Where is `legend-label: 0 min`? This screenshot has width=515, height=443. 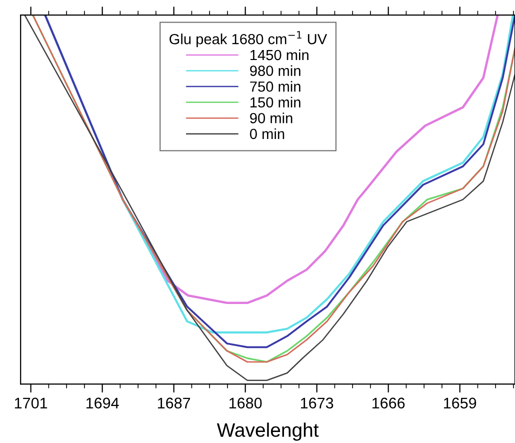
legend-label: 0 min is located at coordinates (267, 134).